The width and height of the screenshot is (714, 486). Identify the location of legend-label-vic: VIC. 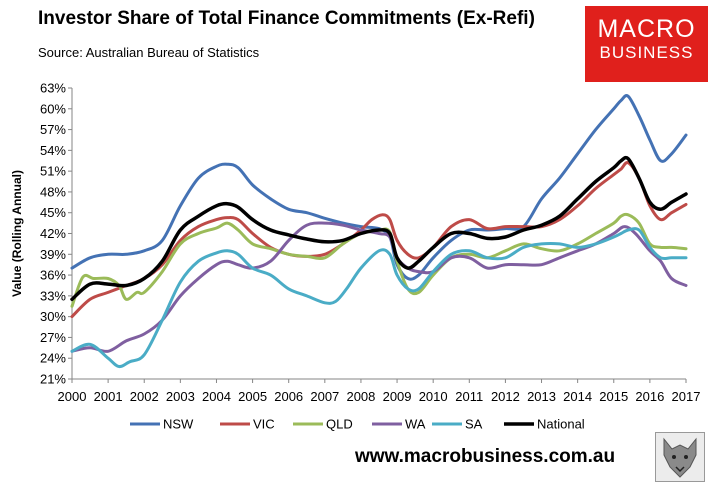
(264, 424).